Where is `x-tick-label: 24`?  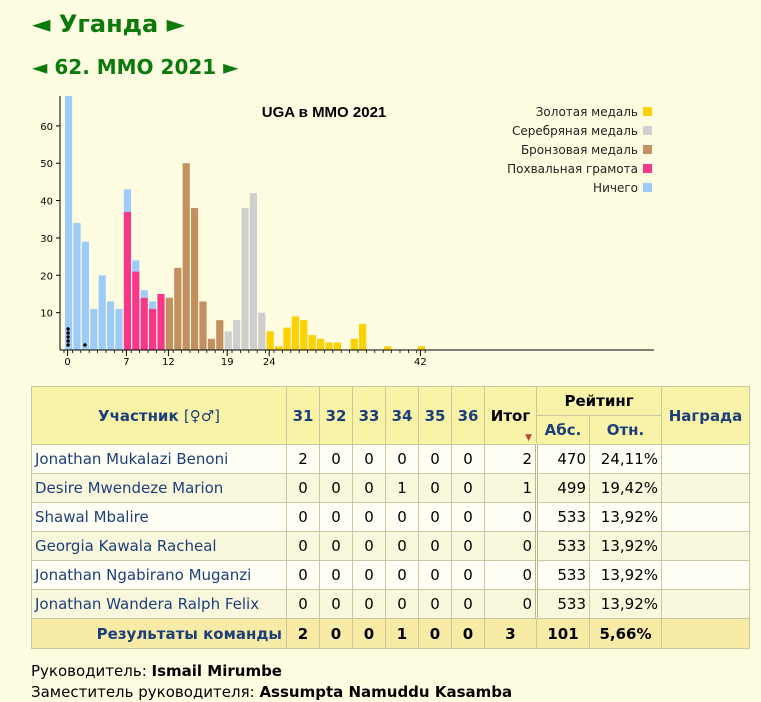 x-tick-label: 24 is located at coordinates (269, 362).